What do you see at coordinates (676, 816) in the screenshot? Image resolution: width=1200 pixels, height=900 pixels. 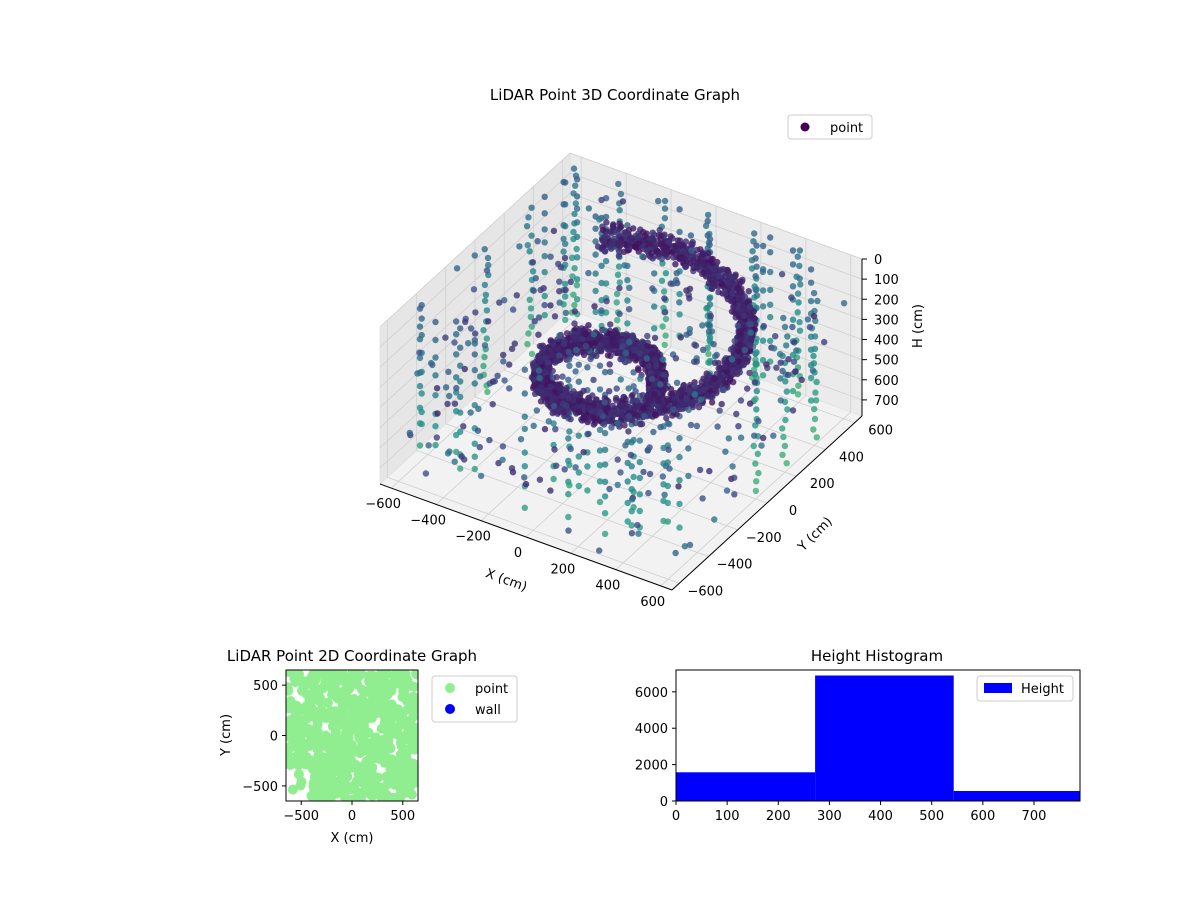 I see `chart-hist-xtick: 0` at bounding box center [676, 816].